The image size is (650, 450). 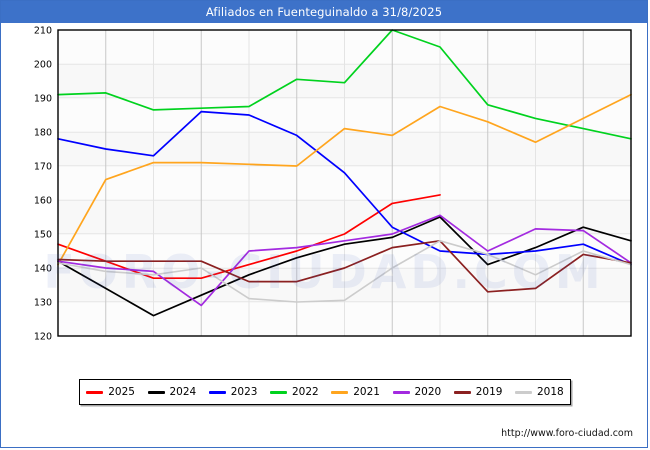 I want to click on y-axis-tick-label: 160, so click(x=43, y=201).